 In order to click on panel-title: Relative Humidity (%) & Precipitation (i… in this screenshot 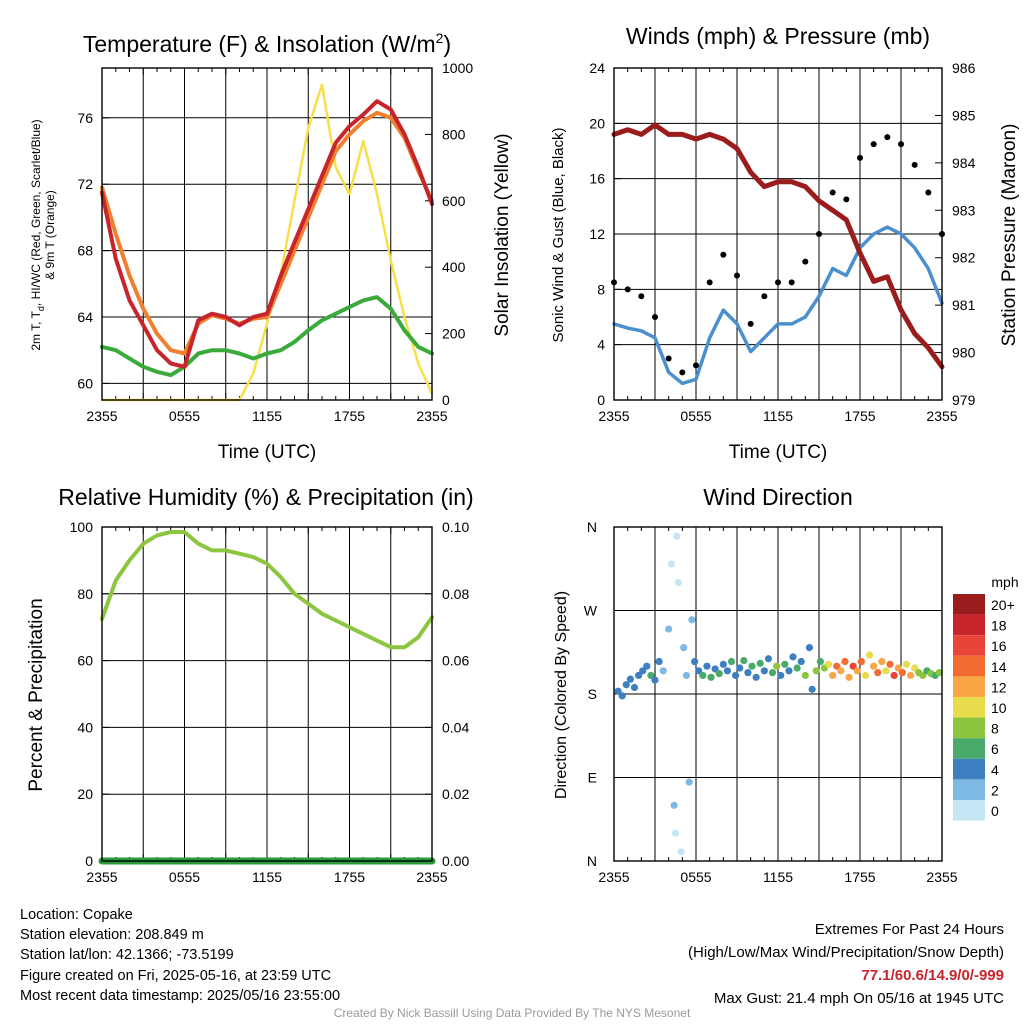, I will do `click(265, 497)`.